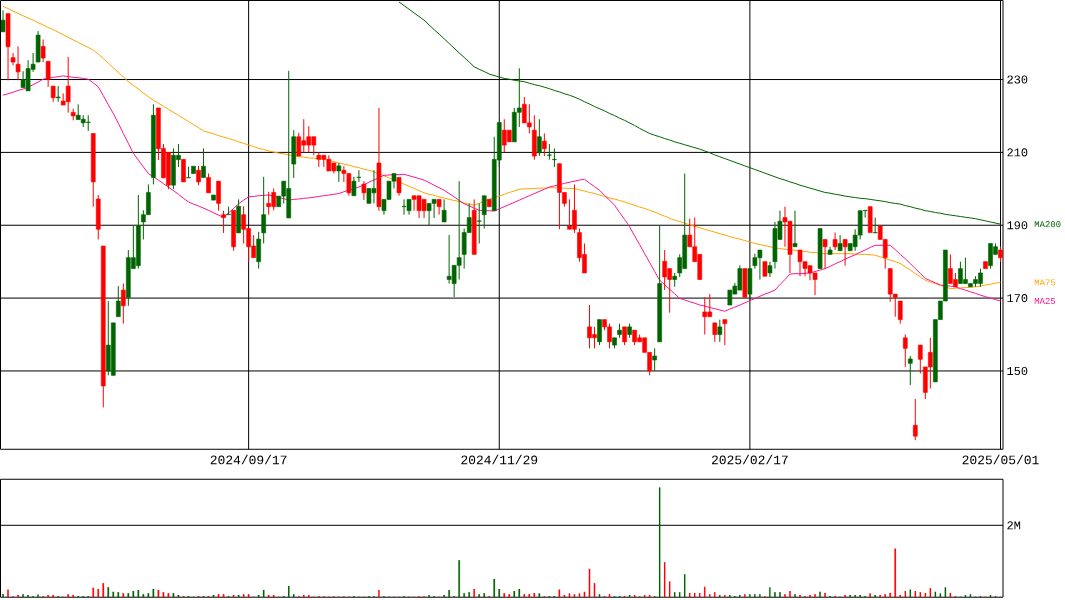  Describe the element at coordinates (1017, 298) in the screenshot. I see `y-tick-label: 170` at that location.